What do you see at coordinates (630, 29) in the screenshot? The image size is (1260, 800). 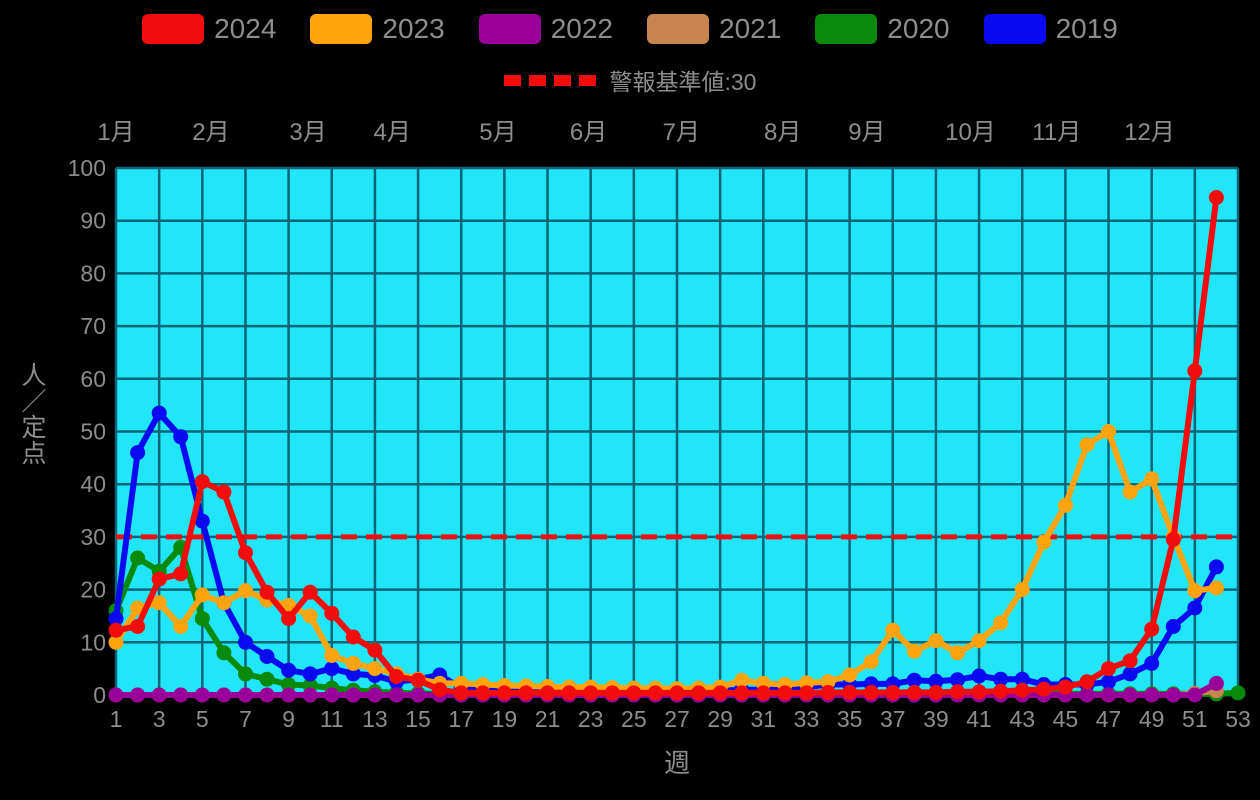 I see `chart-legend: 2024 2023 2022 2021 2020 2019` at bounding box center [630, 29].